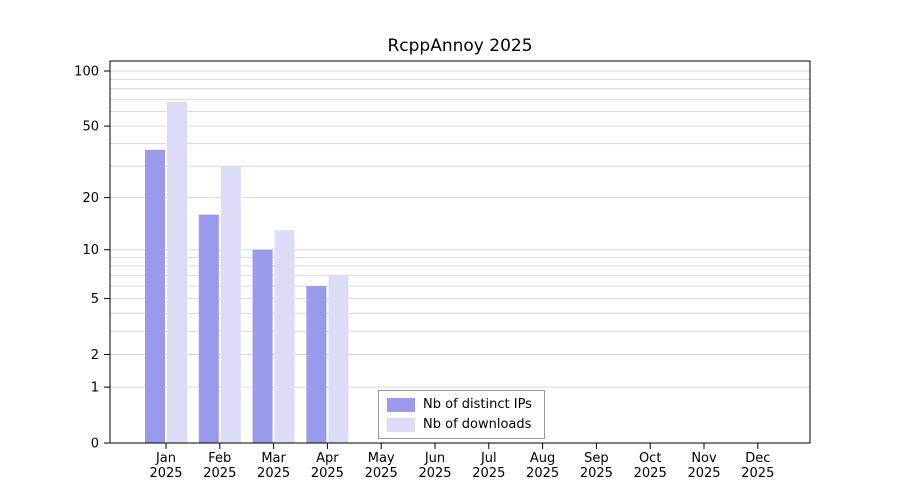 The image size is (900, 500). I want to click on y-tick-label: 20, so click(90, 198).